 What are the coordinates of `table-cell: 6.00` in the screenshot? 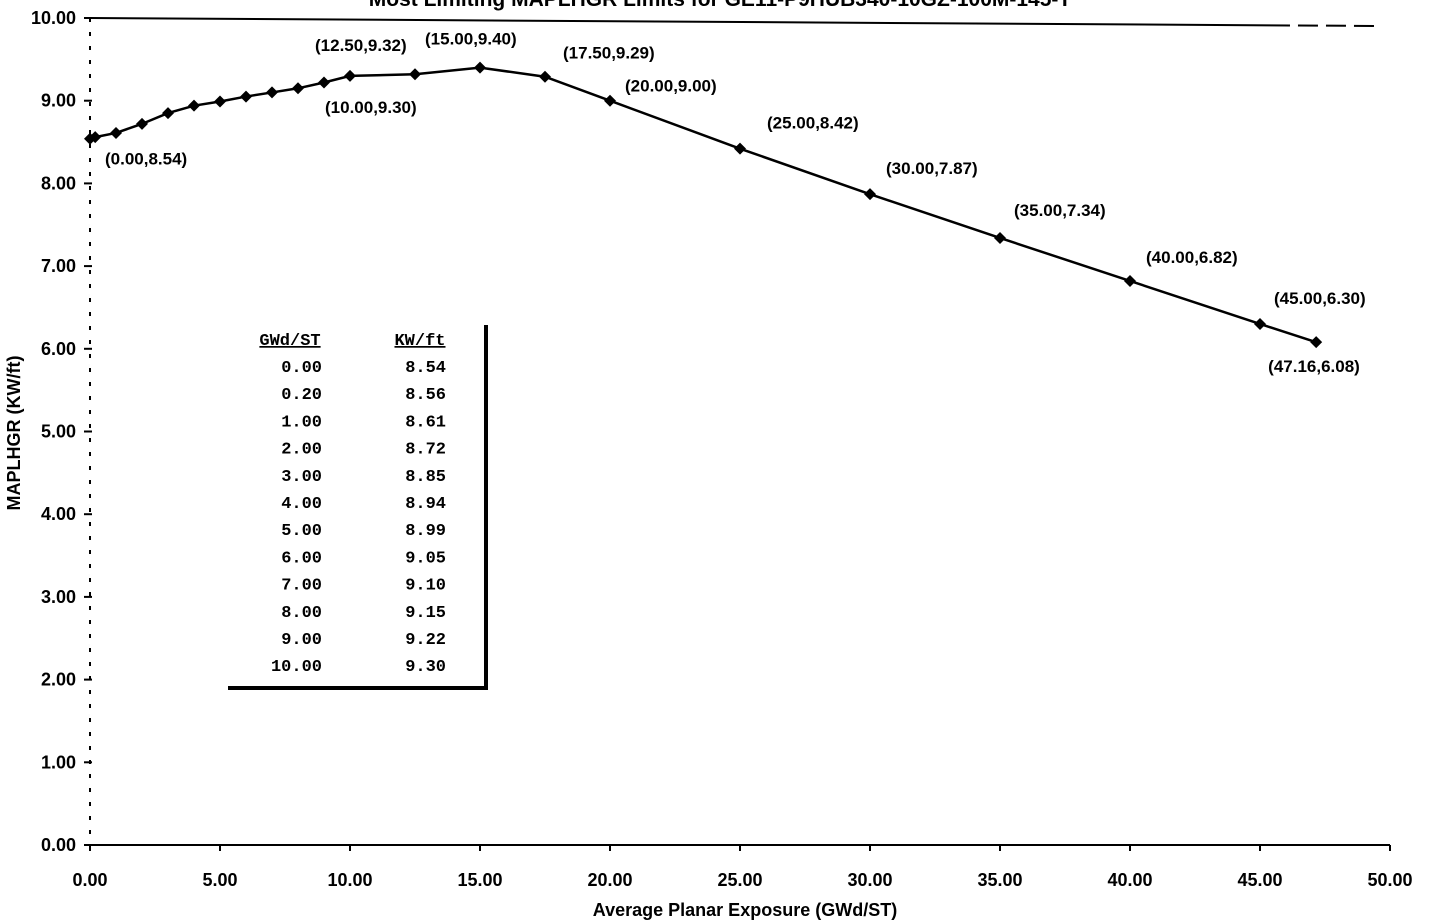 It's located at (301, 558).